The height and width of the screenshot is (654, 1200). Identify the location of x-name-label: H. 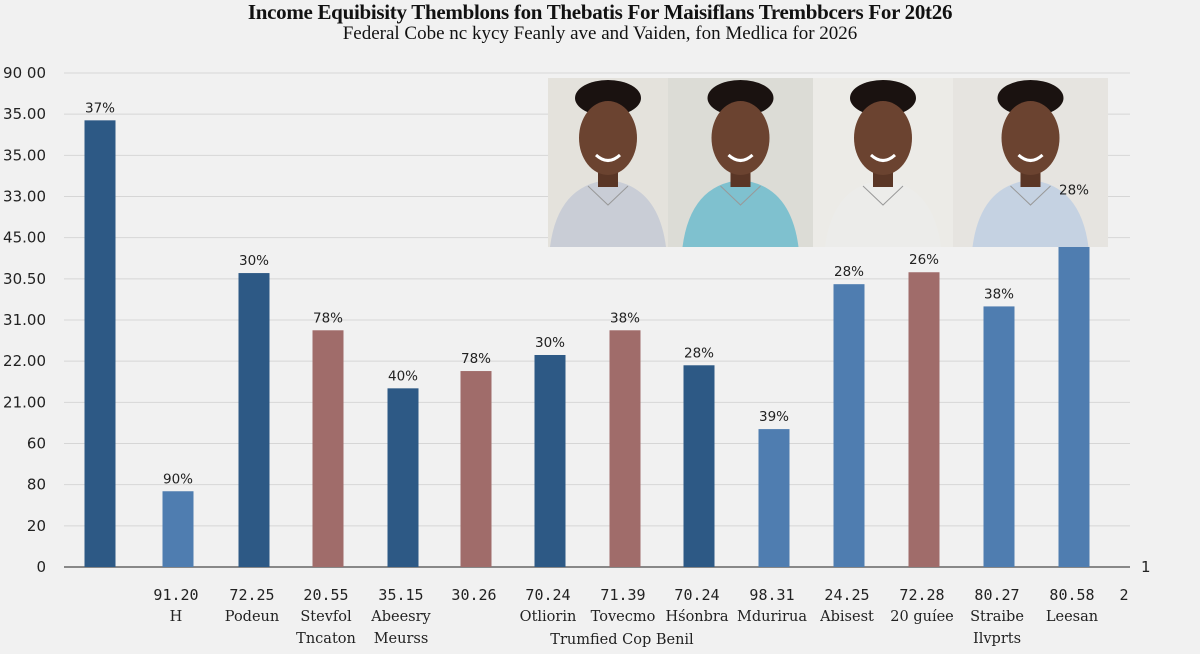
(176, 617).